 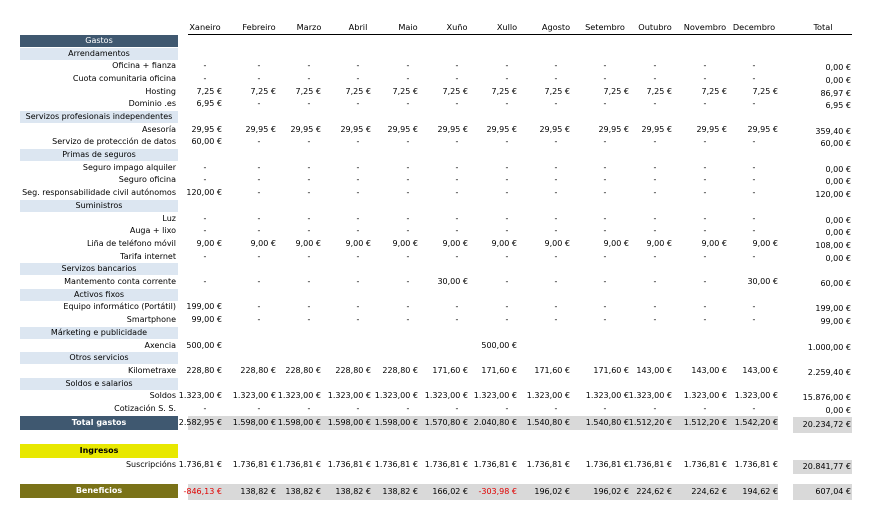 I want to click on total-gastos-cell: 1.598,00 €, so click(x=349, y=422).